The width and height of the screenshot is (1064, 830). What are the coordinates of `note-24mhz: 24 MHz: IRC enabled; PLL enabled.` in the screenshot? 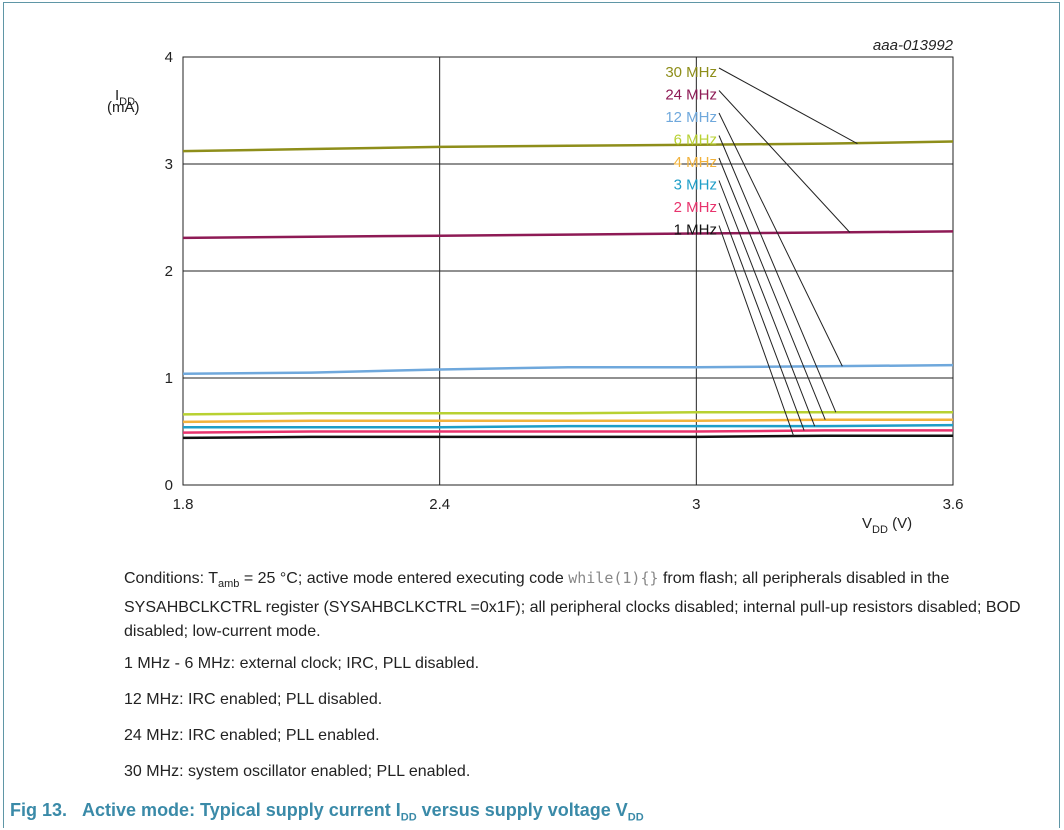 It's located at (252, 736).